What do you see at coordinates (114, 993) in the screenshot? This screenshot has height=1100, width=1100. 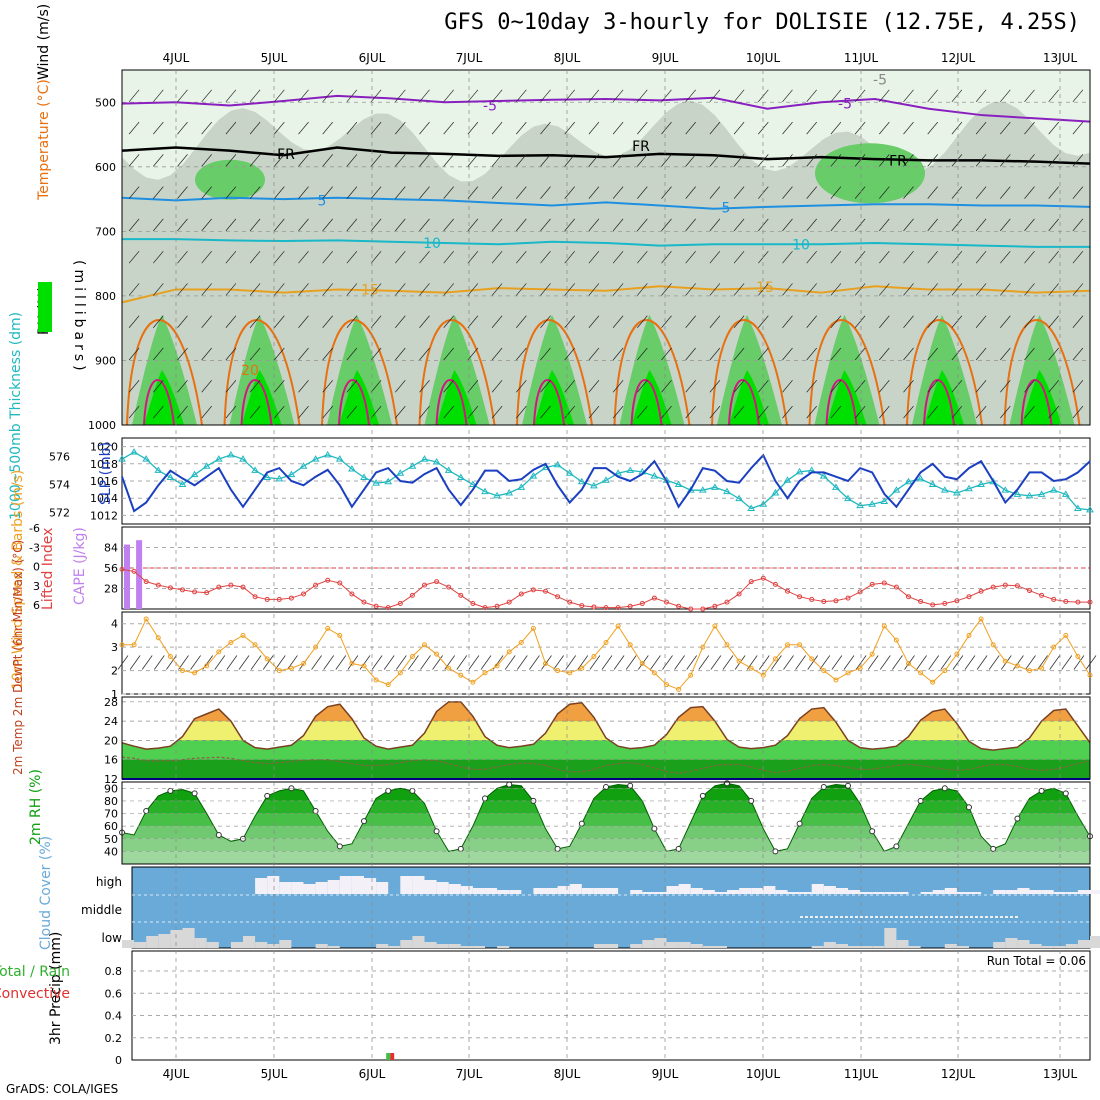 I see `y-tick-label: 0.6` at bounding box center [114, 993].